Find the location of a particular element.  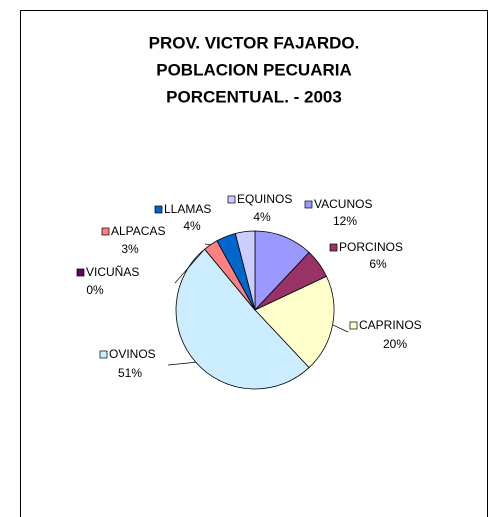

slice-name: EQUINOS is located at coordinates (264, 199).